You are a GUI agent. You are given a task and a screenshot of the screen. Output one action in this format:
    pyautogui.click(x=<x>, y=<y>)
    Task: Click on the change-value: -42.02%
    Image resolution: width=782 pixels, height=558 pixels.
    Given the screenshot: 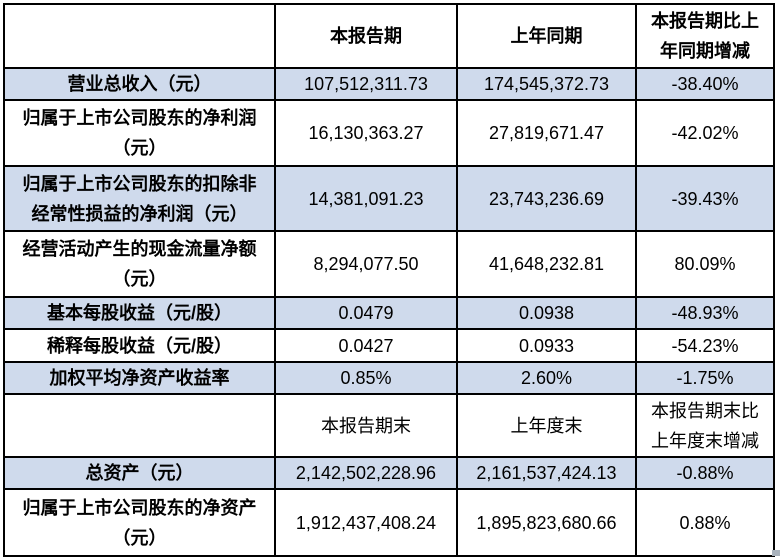 What is the action you would take?
    pyautogui.click(x=705, y=133)
    